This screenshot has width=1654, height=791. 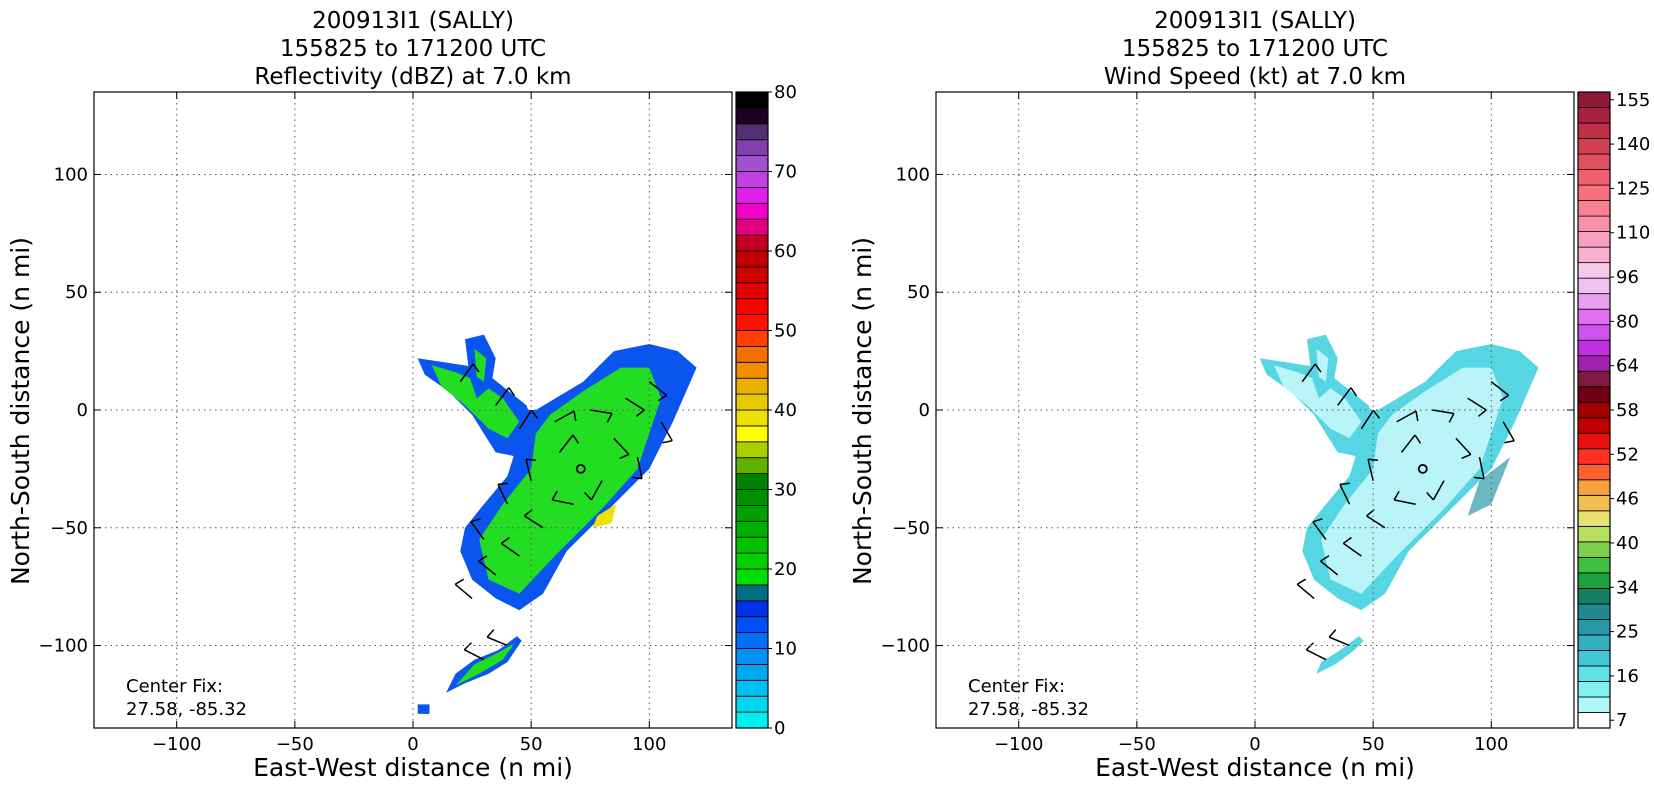 I want to click on wind-speed-title-line-1: 200913I1 (SALLY), so click(x=1255, y=21).